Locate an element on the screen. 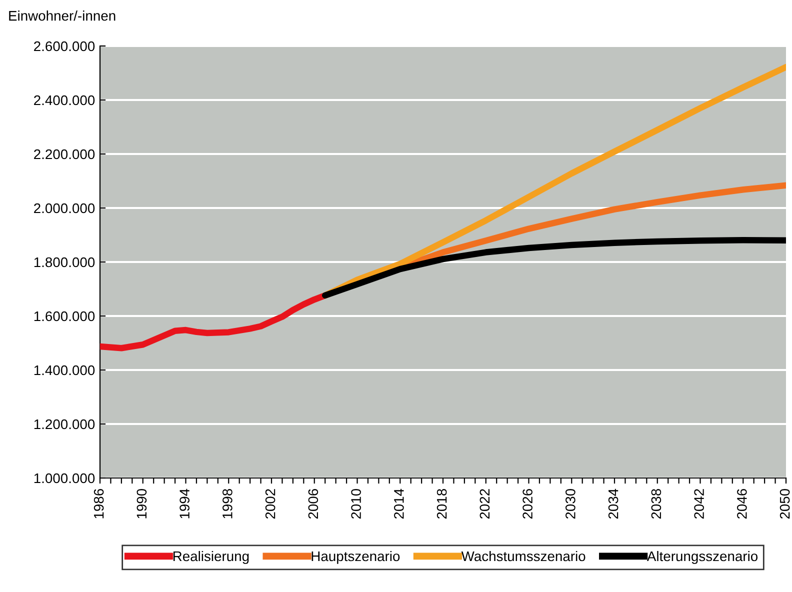 The height and width of the screenshot is (592, 792). x-tick-label: 2018 is located at coordinates (441, 504).